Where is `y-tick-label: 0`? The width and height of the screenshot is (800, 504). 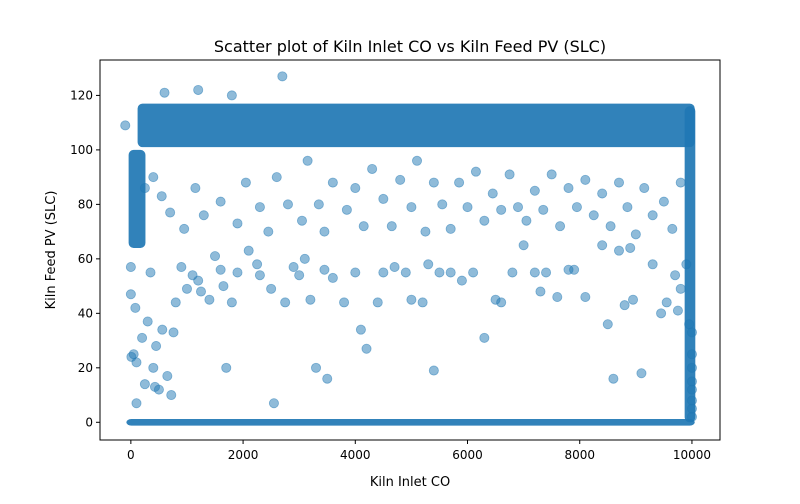 y-tick-label: 0 is located at coordinates (89, 422).